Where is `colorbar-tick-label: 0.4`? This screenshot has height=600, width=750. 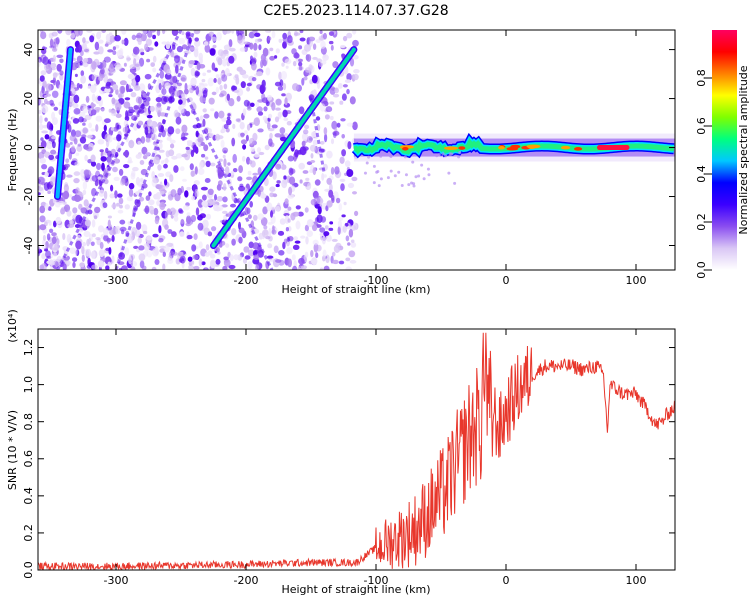
colorbar-tick-label: 0.4 is located at coordinates (701, 174).